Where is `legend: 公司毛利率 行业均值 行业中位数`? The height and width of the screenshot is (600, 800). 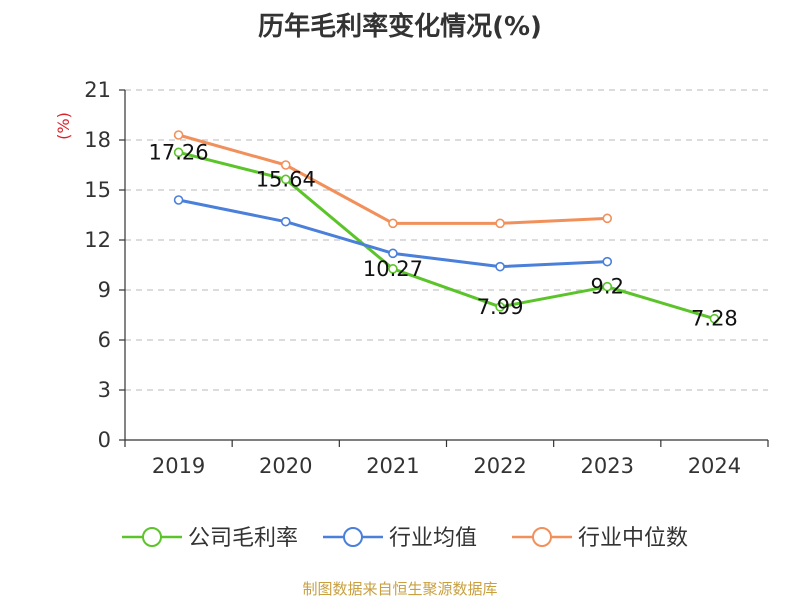 legend: 公司毛利率 行业均值 行业中位数 is located at coordinates (405, 538).